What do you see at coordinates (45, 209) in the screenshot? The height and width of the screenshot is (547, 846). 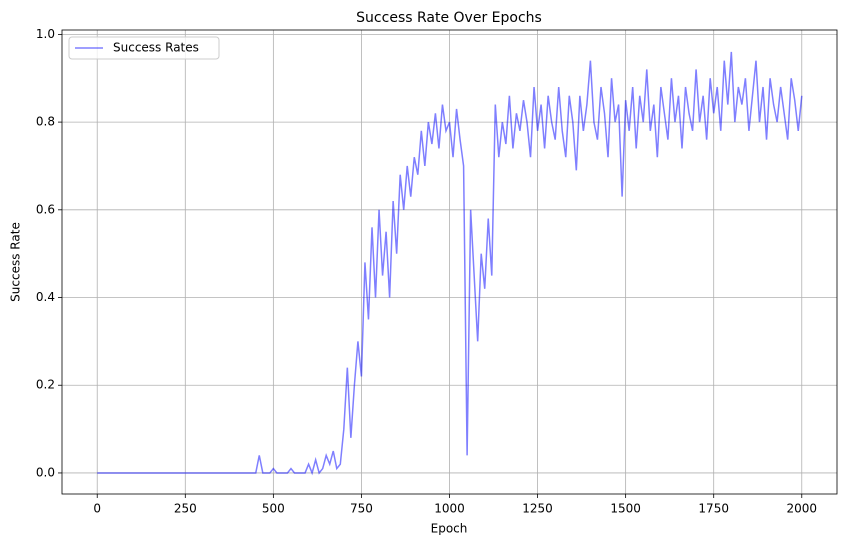 I see `y-tick-label: 0.6` at bounding box center [45, 209].